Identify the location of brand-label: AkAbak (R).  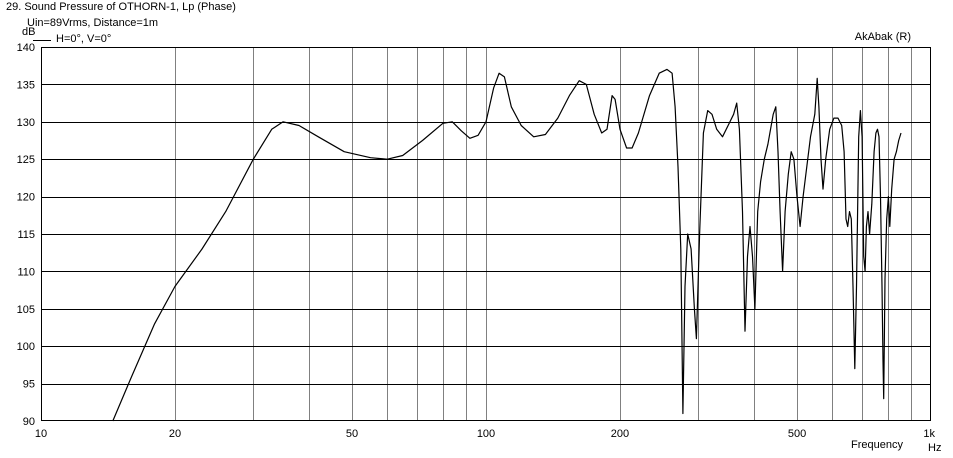
(882, 37).